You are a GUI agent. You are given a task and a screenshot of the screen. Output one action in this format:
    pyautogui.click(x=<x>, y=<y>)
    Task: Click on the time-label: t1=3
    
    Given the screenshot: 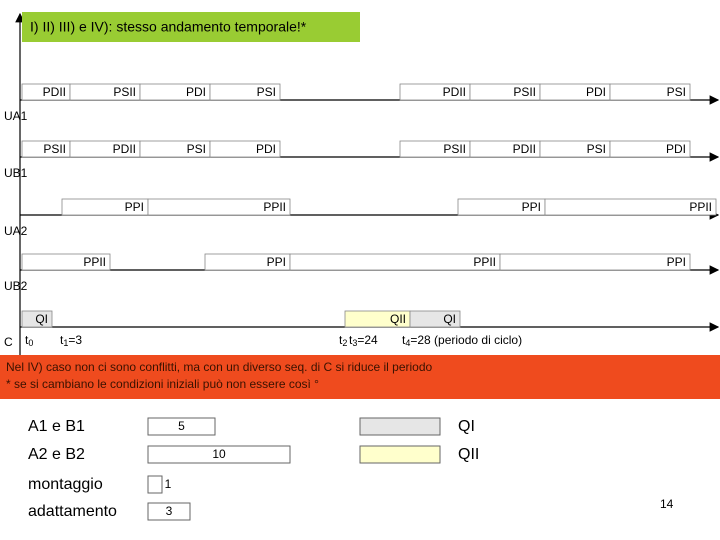 What is the action you would take?
    pyautogui.click(x=71, y=340)
    